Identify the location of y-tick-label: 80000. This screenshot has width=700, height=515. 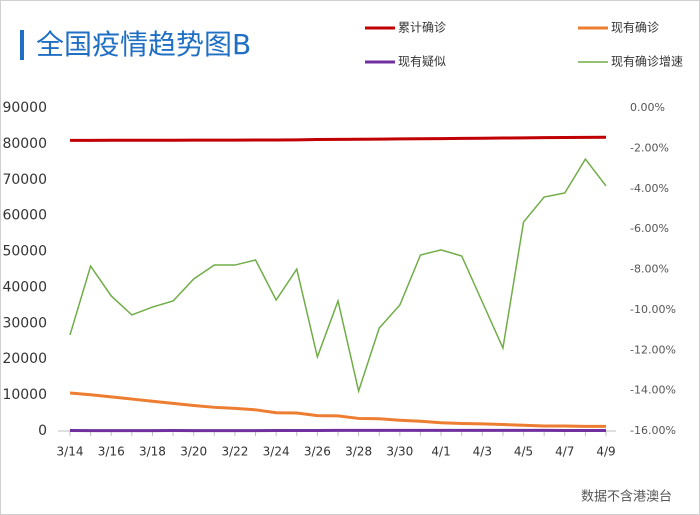
(24, 144).